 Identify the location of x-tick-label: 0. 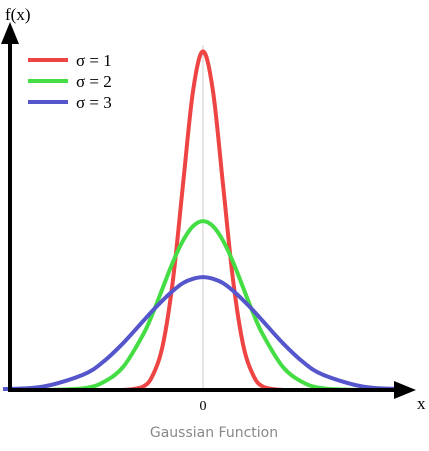
(203, 406).